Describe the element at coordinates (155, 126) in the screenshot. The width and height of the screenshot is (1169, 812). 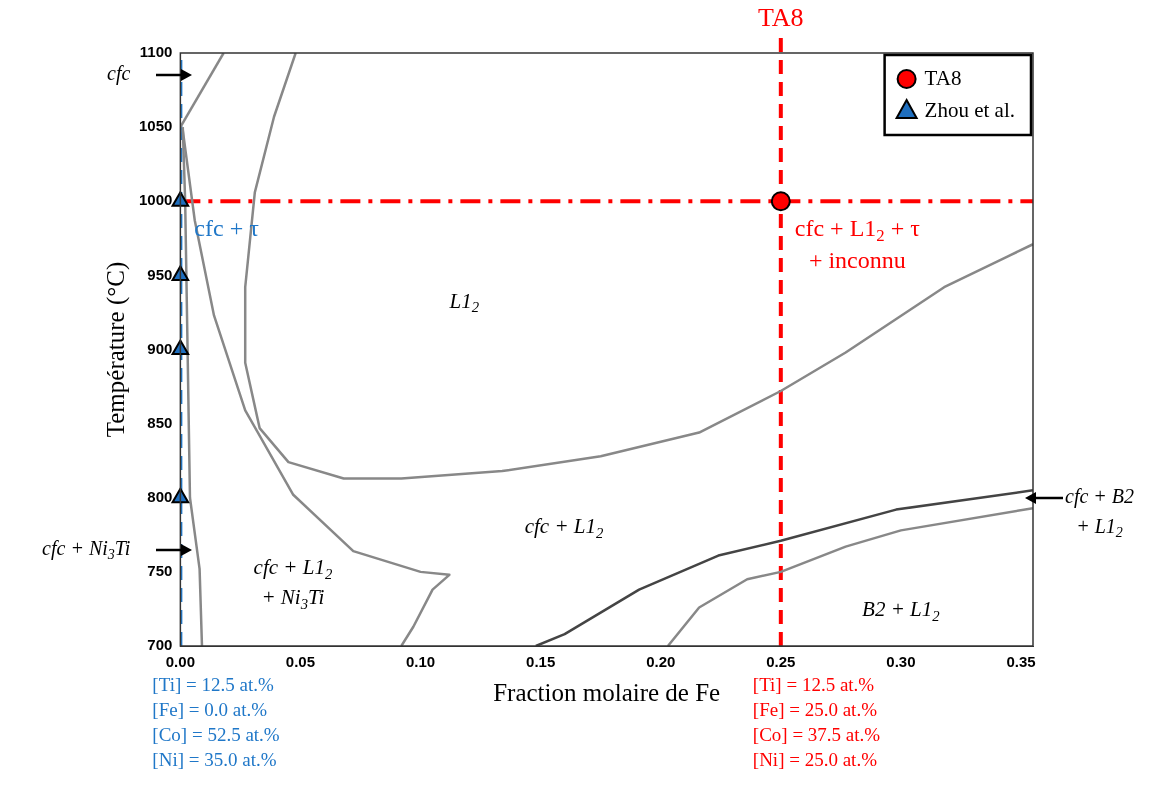
I see `y-tick-label: 1050` at that location.